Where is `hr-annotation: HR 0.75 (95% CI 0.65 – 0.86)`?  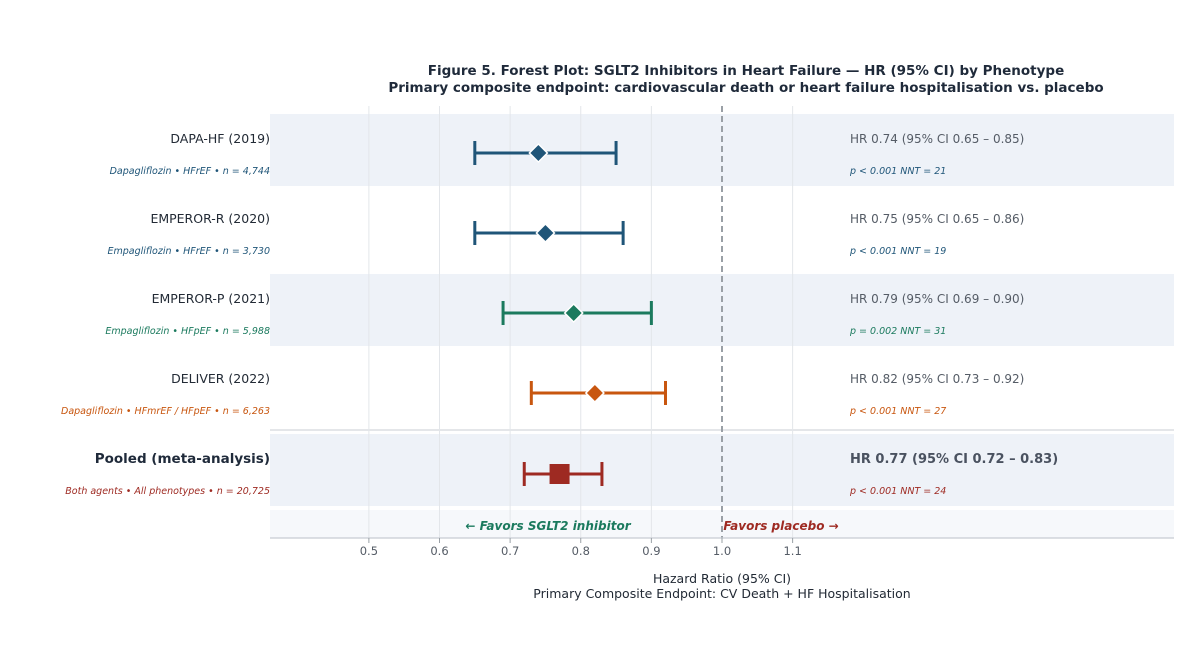 hr-annotation: HR 0.75 (95% CI 0.65 – 0.86) is located at coordinates (937, 219).